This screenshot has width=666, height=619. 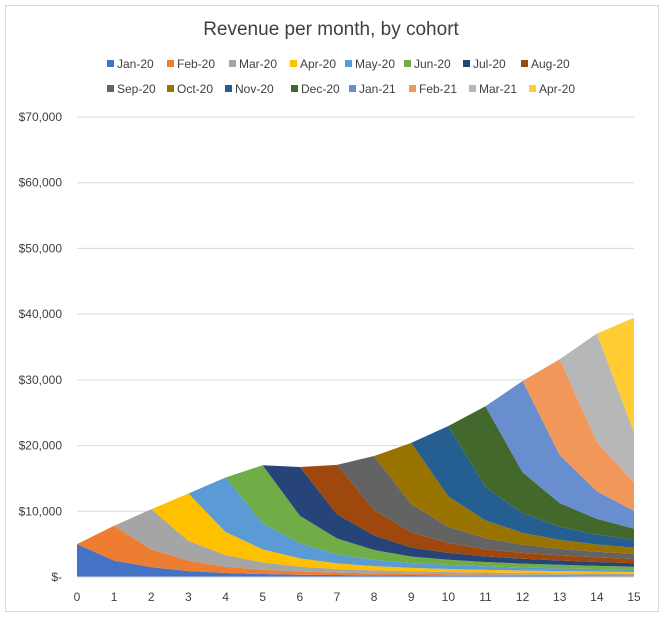 I want to click on y-tick-label: $60,000, so click(x=41, y=183).